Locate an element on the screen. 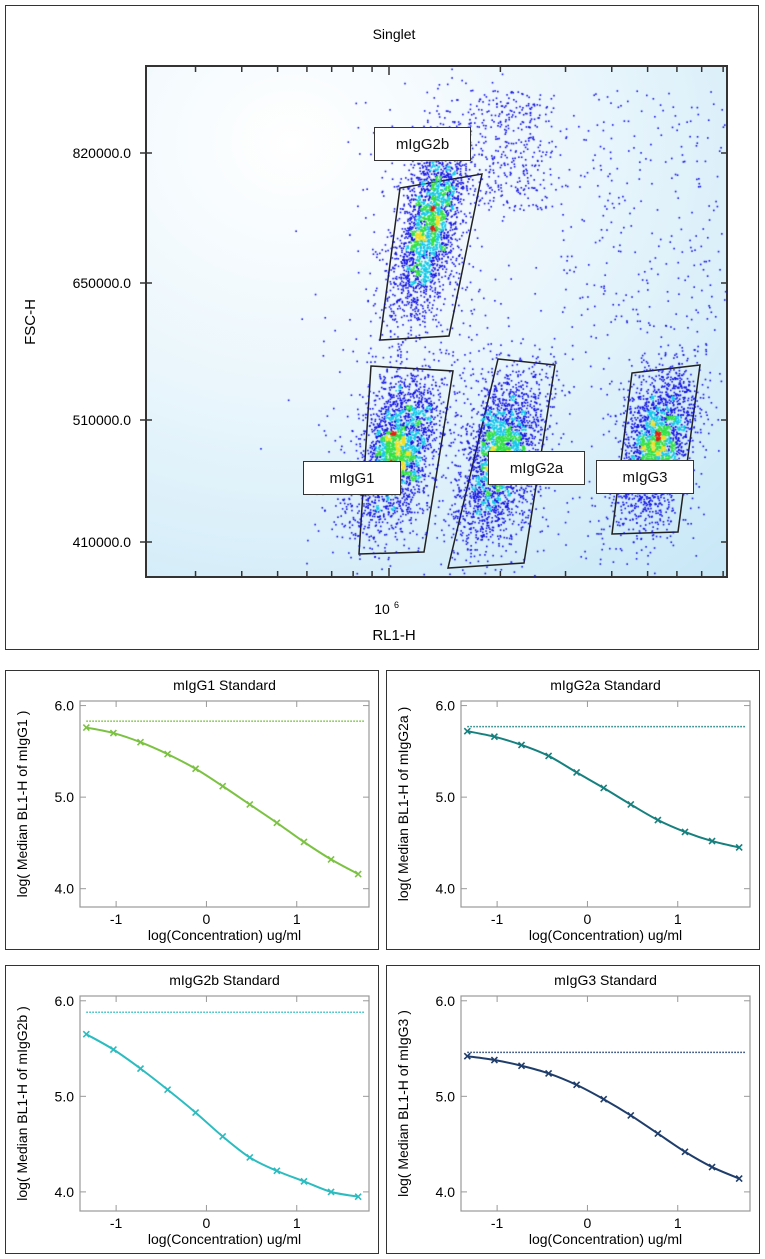 The image size is (765, 1259). scatter-y-label: FSC-H is located at coordinates (30, 322).